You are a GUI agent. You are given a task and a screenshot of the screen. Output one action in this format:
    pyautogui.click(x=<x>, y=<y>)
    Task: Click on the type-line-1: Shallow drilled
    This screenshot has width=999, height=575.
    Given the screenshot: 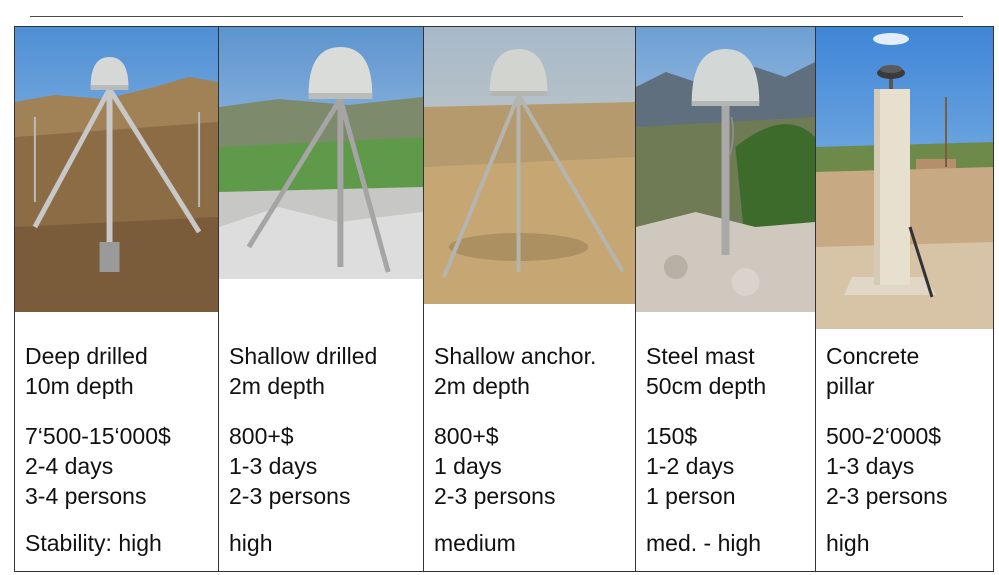 What is the action you would take?
    pyautogui.click(x=303, y=356)
    